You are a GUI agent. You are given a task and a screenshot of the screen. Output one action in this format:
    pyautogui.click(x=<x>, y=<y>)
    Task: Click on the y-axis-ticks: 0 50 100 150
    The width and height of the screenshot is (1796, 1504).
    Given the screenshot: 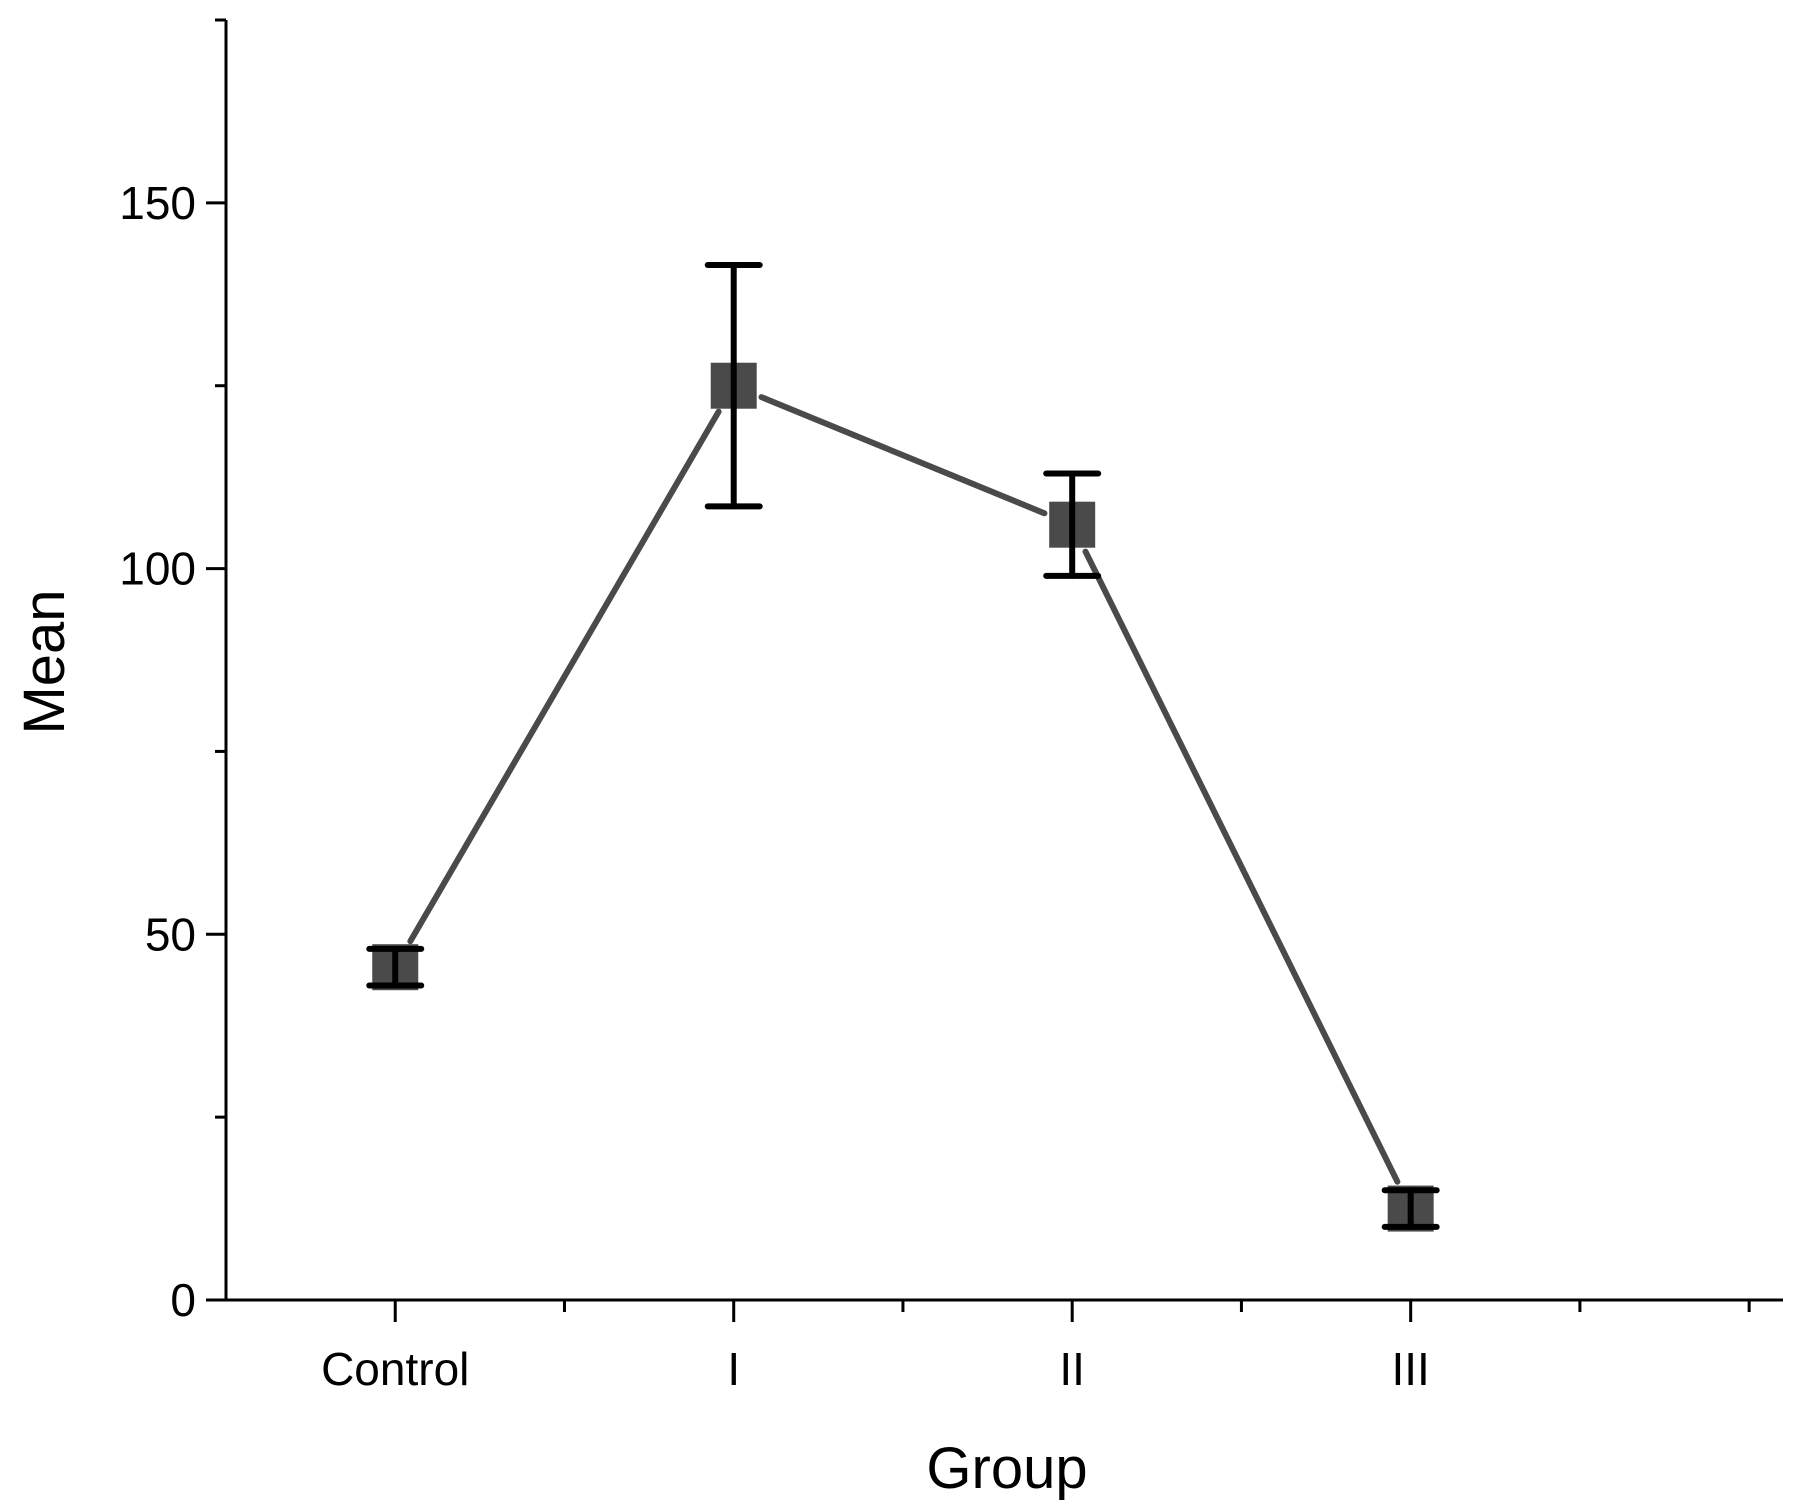 What is the action you would take?
    pyautogui.click(x=172, y=672)
    